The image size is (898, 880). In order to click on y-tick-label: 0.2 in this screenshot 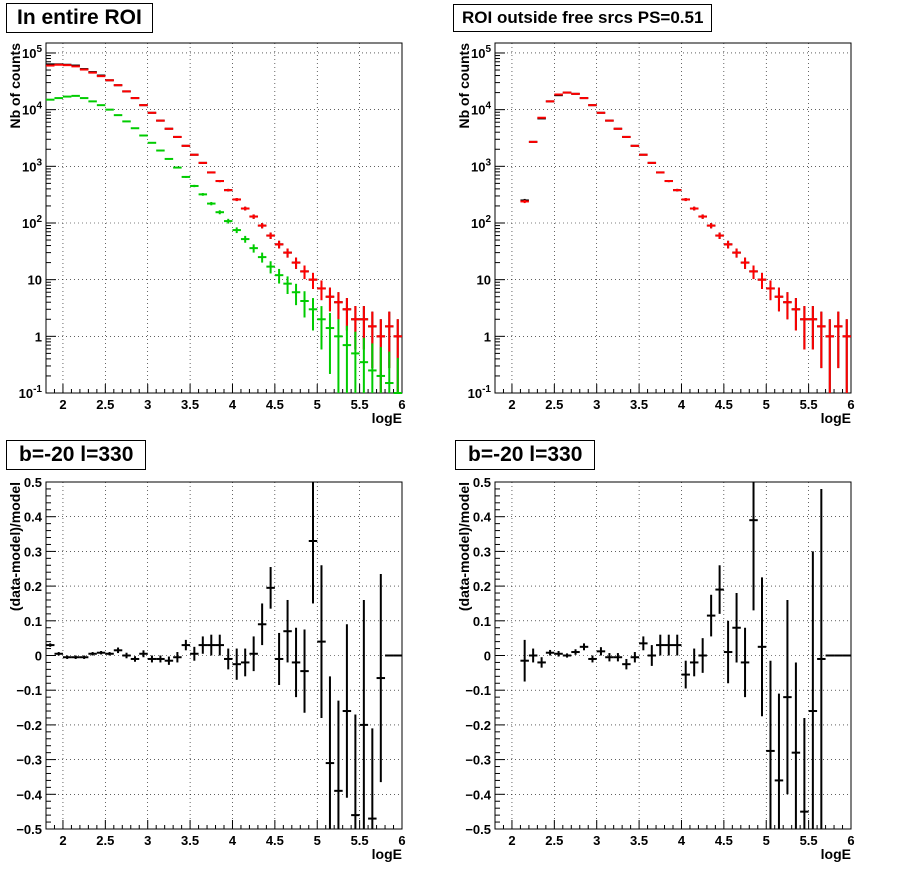, I will do `click(33, 586)`.